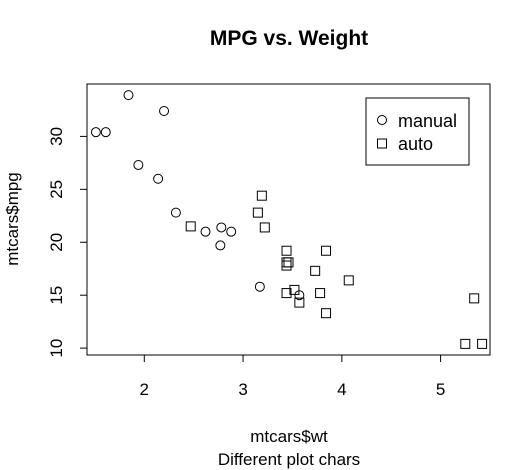 Image resolution: width=532 pixels, height=470 pixels. I want to click on chart-title: MPG vs. Weight, so click(289, 38).